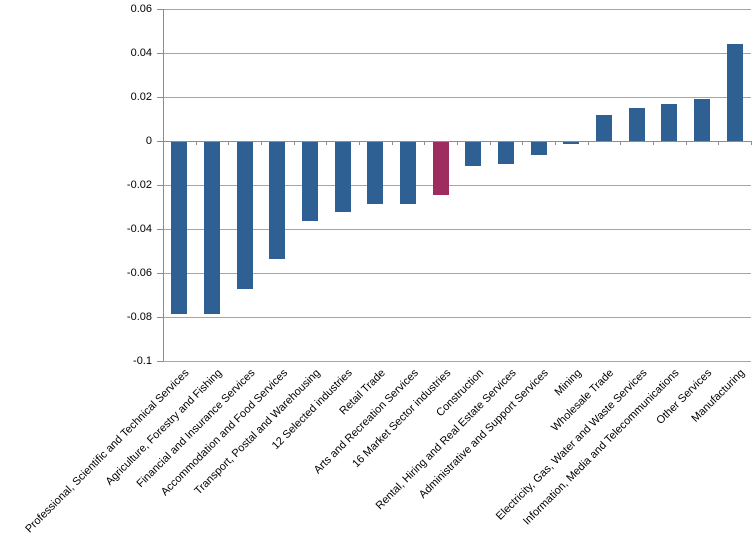  What do you see at coordinates (539, 148) in the screenshot?
I see `bar-administrative-and-support-services` at bounding box center [539, 148].